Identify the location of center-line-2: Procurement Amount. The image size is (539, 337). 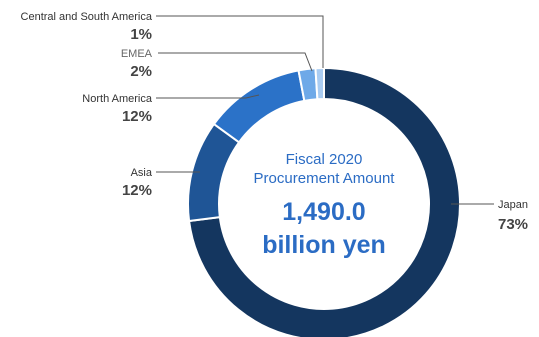
(325, 178).